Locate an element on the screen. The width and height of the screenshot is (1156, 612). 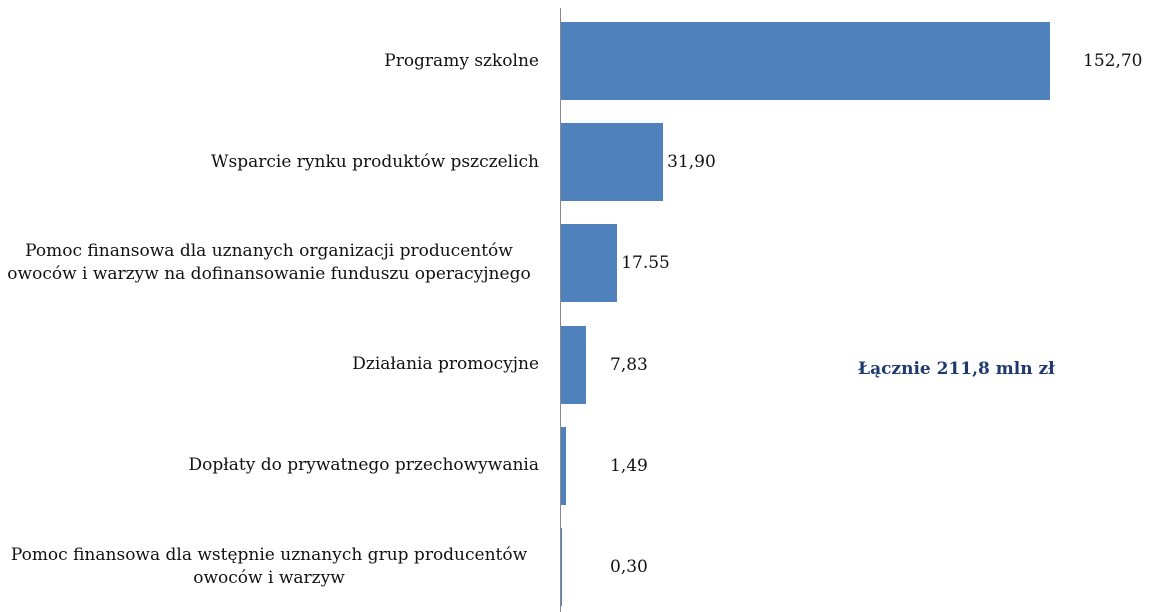
category-label: Dopłaty do prywatnego przechowywania is located at coordinates (363, 465).